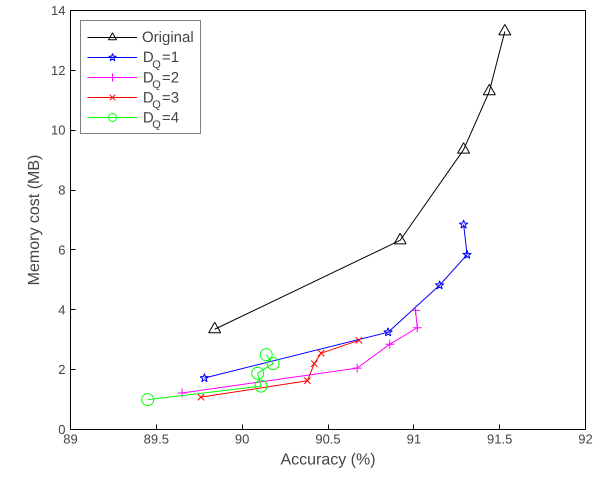 The height and width of the screenshot is (486, 603). Describe the element at coordinates (328, 460) in the screenshot. I see `x-axis-title: Accuracy (%)` at that location.